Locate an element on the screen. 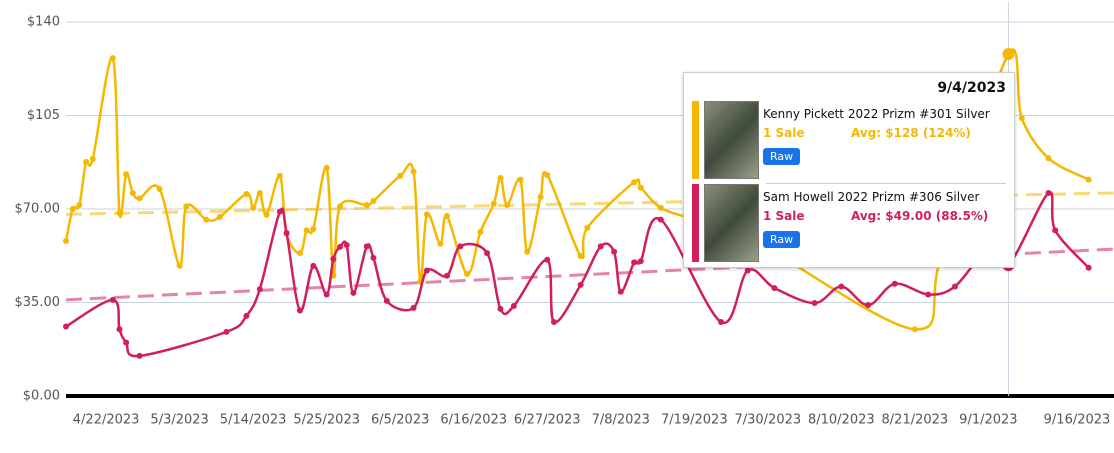 This screenshot has width=1114, height=453. y-tick-label: $105 is located at coordinates (43, 115).